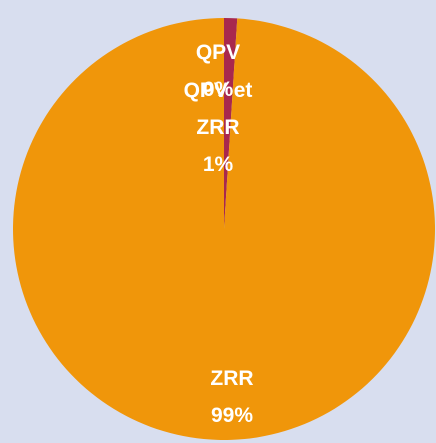 Image resolution: width=436 pixels, height=443 pixels. Describe the element at coordinates (232, 415) in the screenshot. I see `slice-value: 99%` at that location.